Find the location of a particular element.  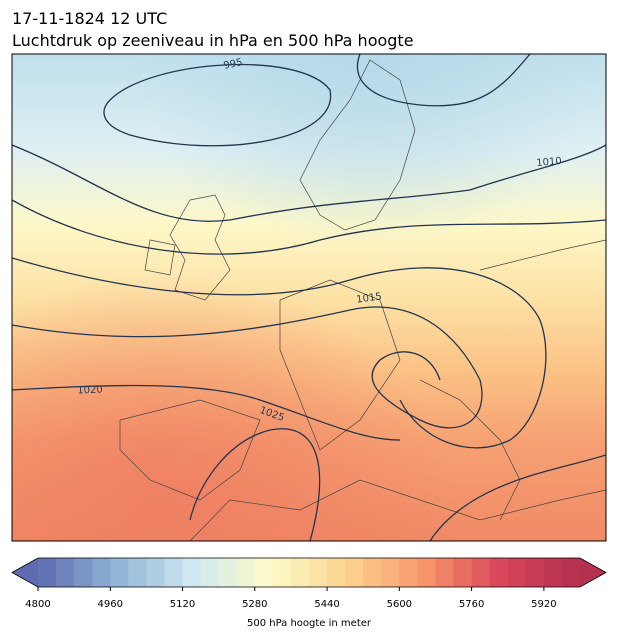

isobar-label: 1020 is located at coordinates (90, 391).